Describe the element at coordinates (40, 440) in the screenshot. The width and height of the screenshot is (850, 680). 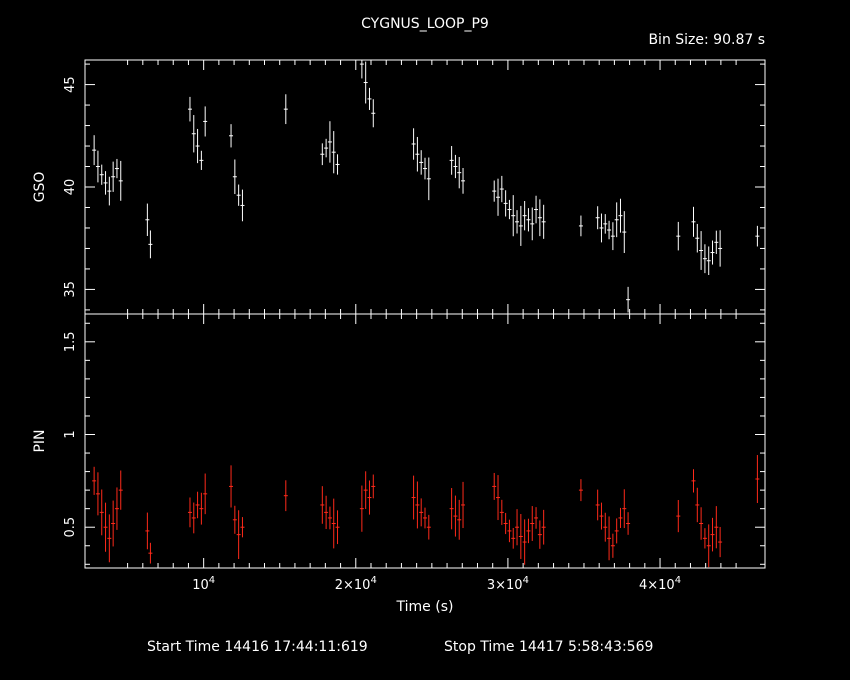
I see `pin-axis-label: PIN` at that location.